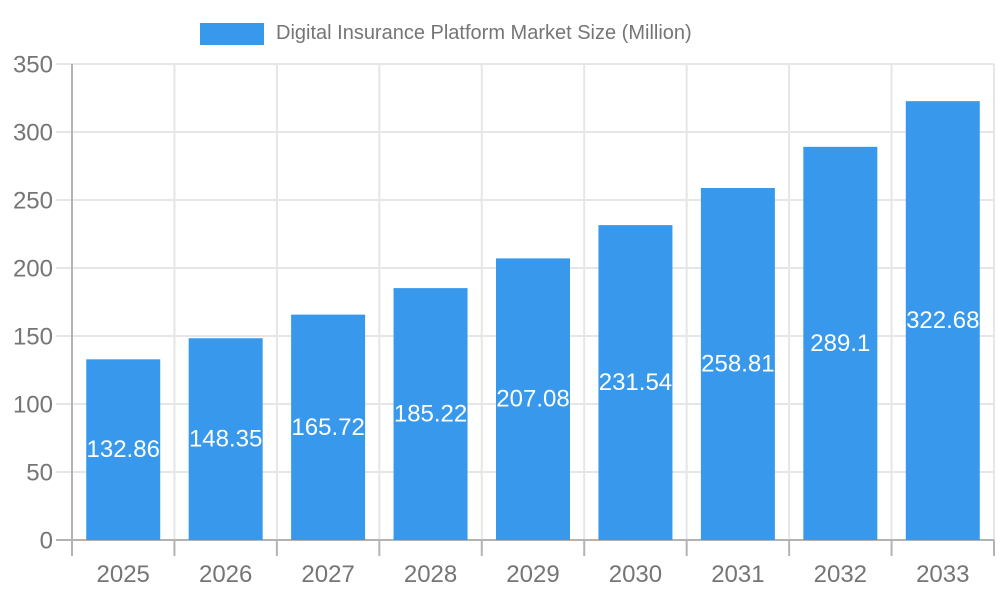  Describe the element at coordinates (225, 574) in the screenshot. I see `x-tick-label-2026: 2026` at that location.